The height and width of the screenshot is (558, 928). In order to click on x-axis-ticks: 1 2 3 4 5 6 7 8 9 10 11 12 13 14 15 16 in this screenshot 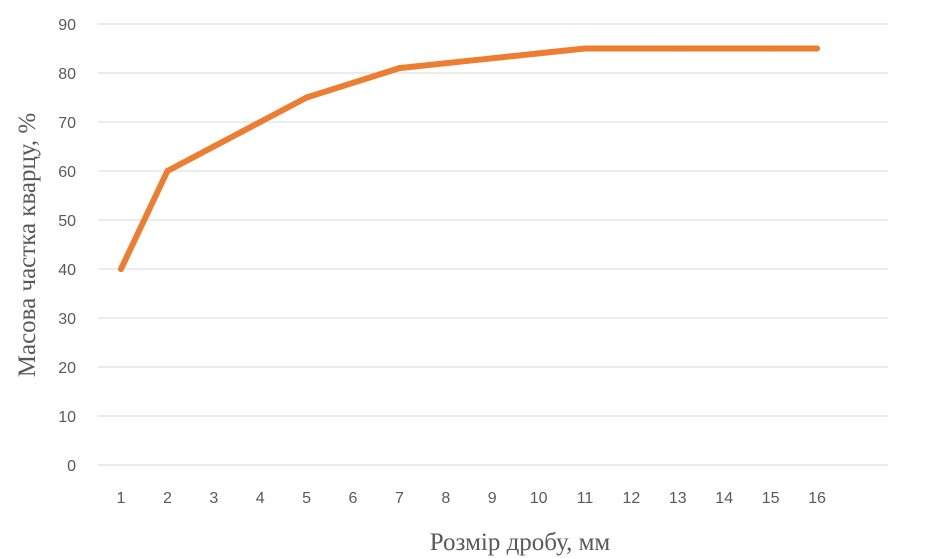, I will do `click(471, 498)`.